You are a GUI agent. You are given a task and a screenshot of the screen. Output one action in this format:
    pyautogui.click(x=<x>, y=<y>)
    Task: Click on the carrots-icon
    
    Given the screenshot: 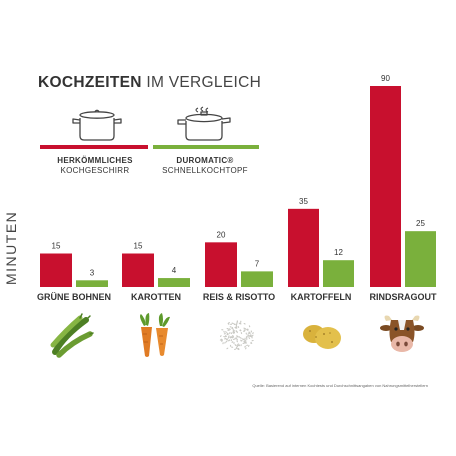 What is the action you would take?
    pyautogui.click(x=155, y=335)
    